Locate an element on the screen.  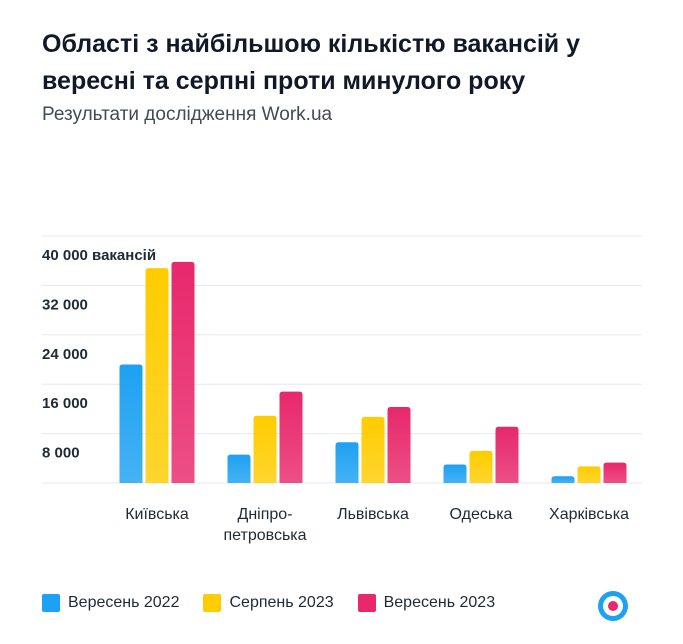
y-tick-label: 8 000 is located at coordinates (61, 453).